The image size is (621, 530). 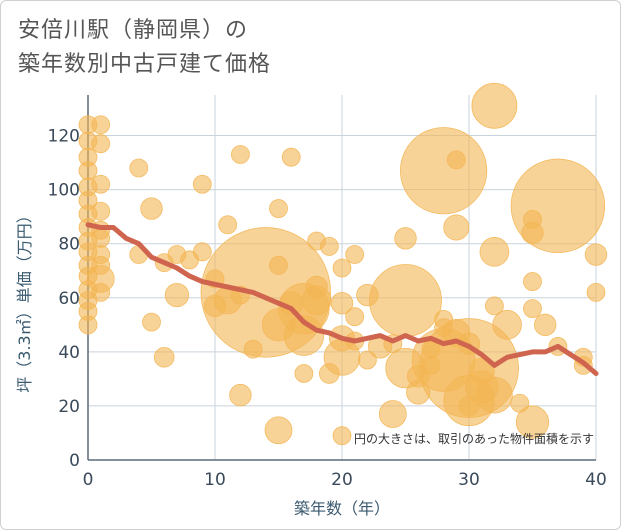 I want to click on y-tick-label: 60, so click(x=69, y=299).